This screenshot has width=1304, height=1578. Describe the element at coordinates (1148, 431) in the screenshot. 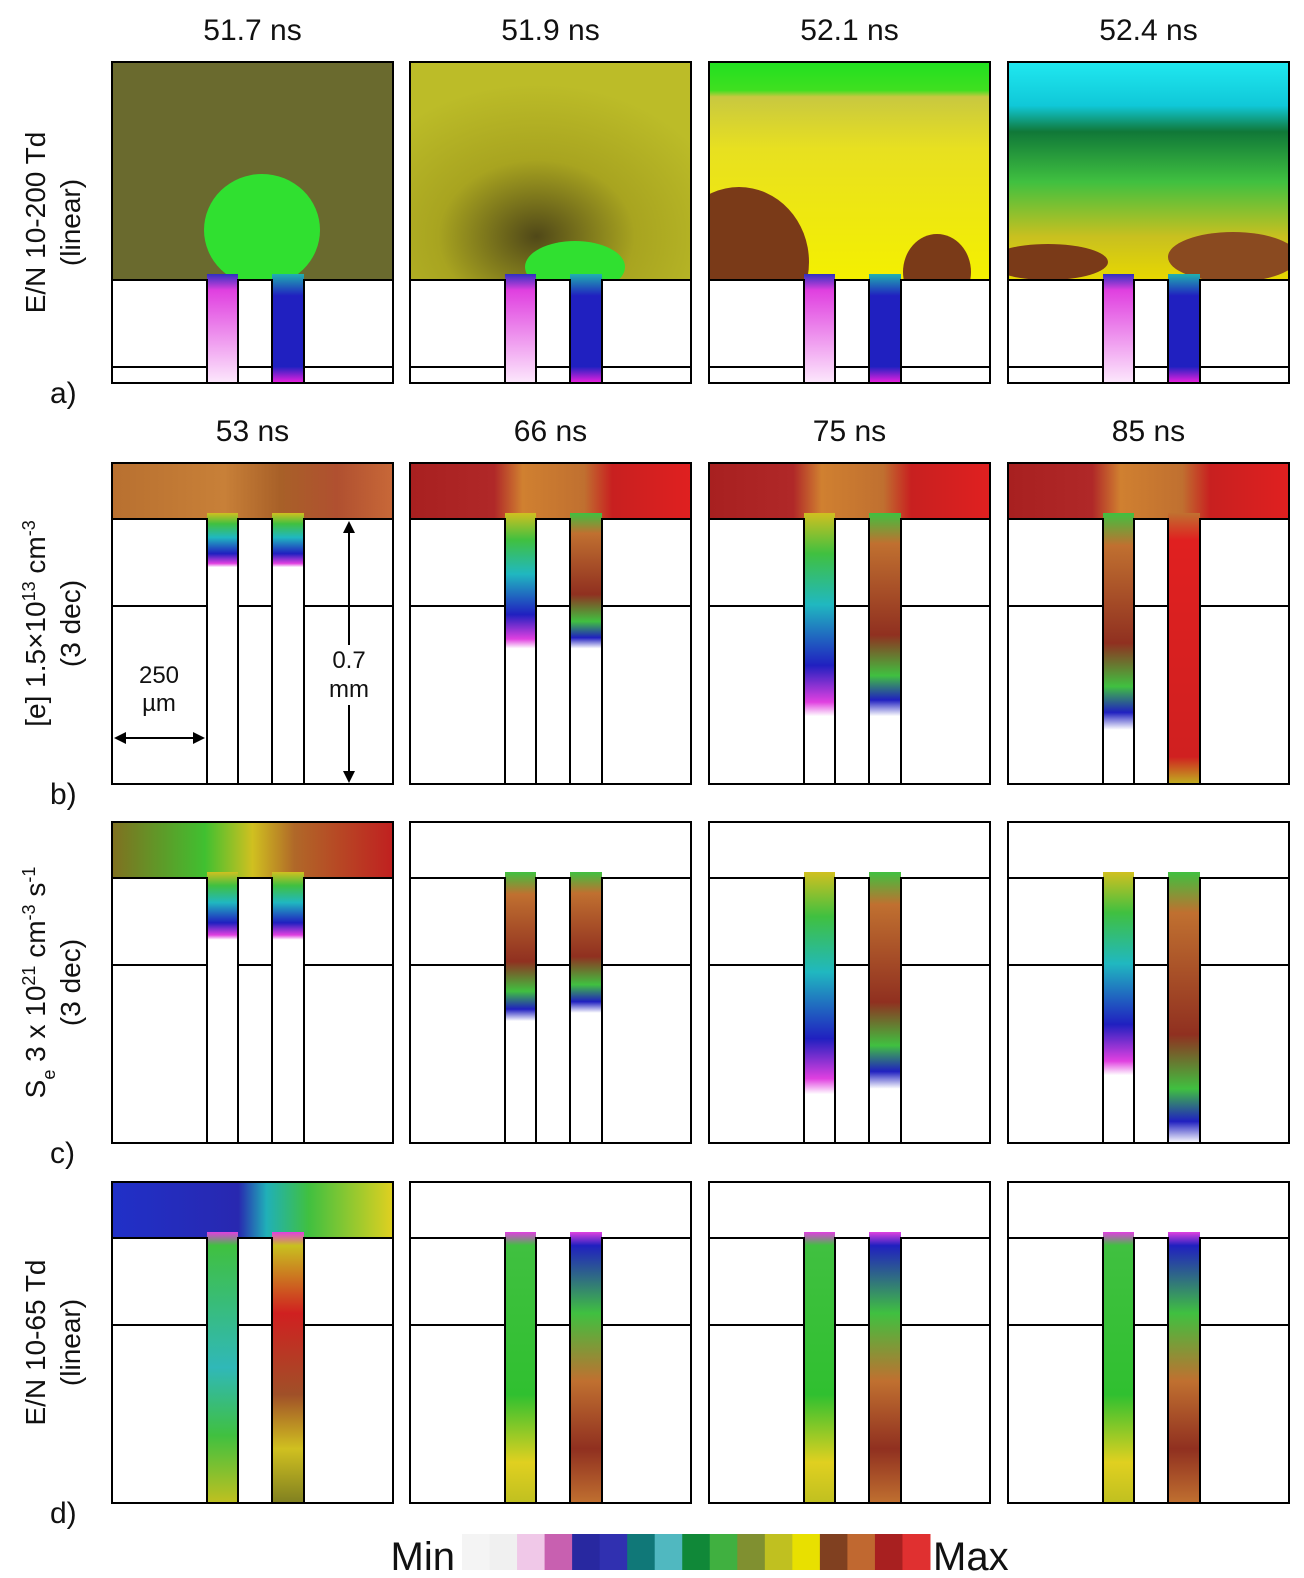

I see `time-label: 85 ns` at that location.